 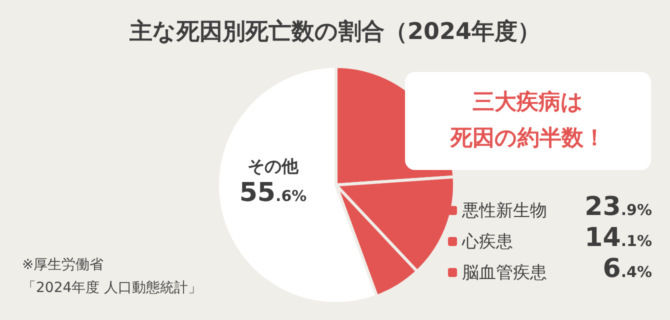 I want to click on text: ※厚生労働省, so click(x=63, y=265).